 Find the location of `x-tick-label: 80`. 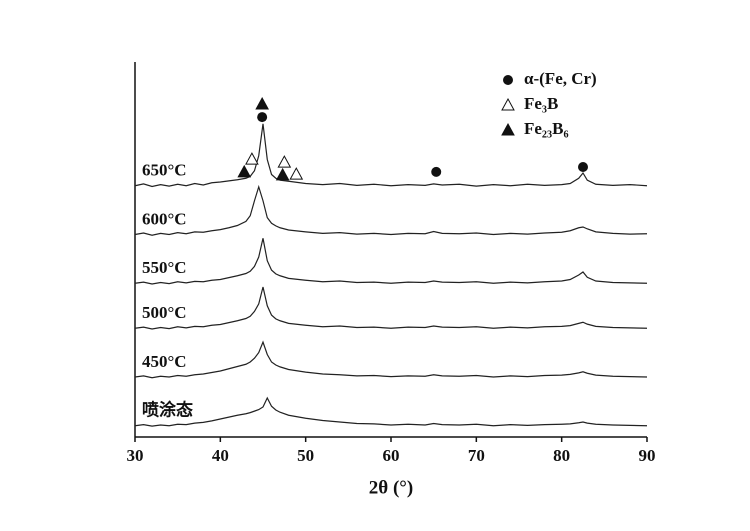

x-tick-label: 80 is located at coordinates (561, 455).